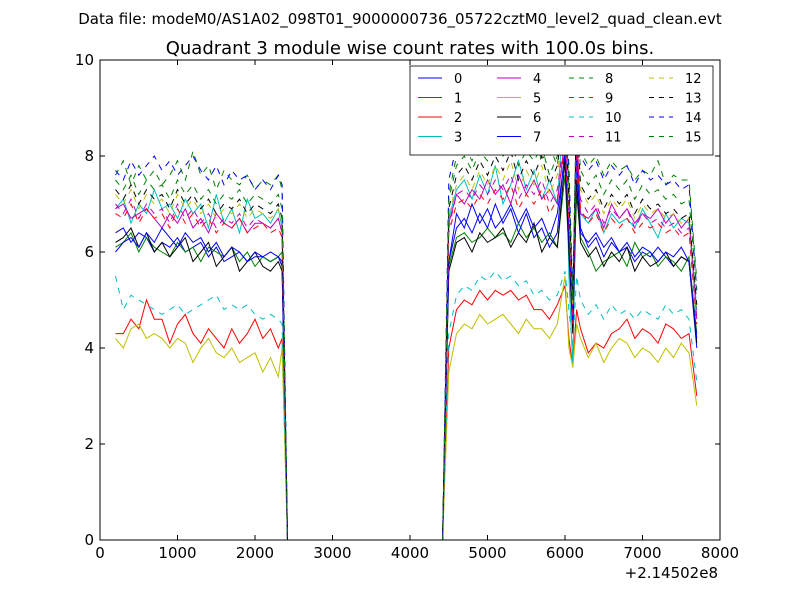 This screenshot has height=600, width=800. Describe the element at coordinates (693, 99) in the screenshot. I see `legend-label-13: 13` at that location.